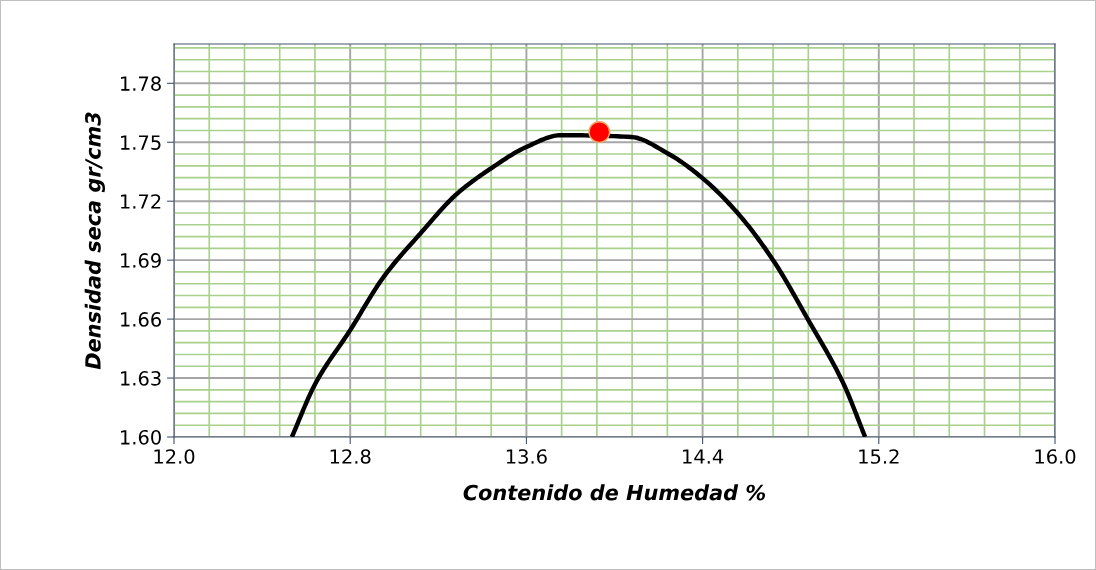  I want to click on x-axis-title: Contenido de Humedad %, so click(614, 492).